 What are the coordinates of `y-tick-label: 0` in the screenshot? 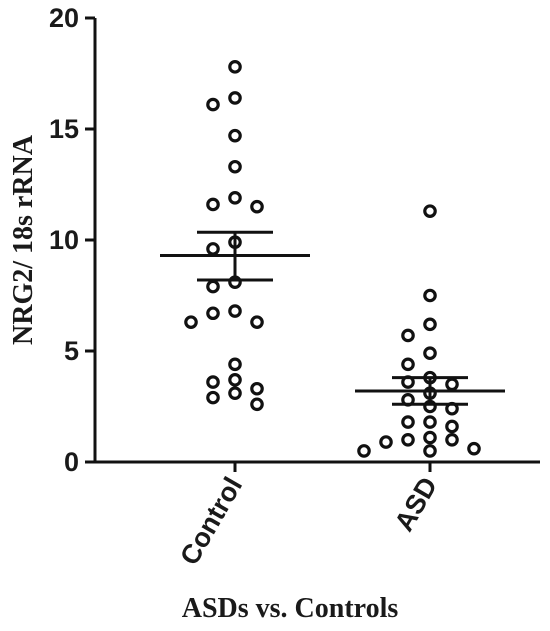 It's located at (71, 462).